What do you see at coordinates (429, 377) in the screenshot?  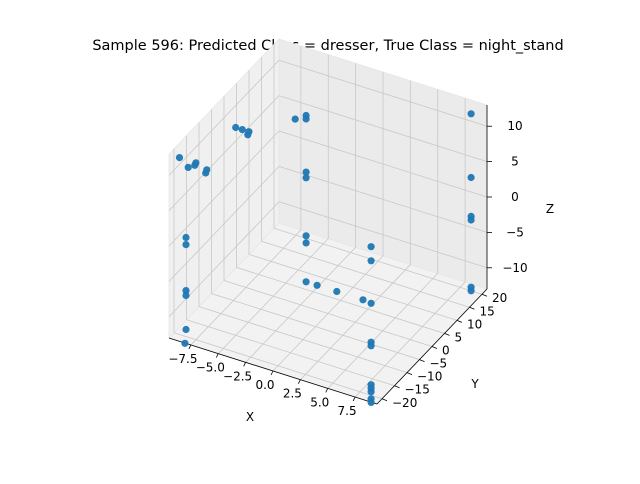 I see `y-tick-label: −10` at bounding box center [429, 377].